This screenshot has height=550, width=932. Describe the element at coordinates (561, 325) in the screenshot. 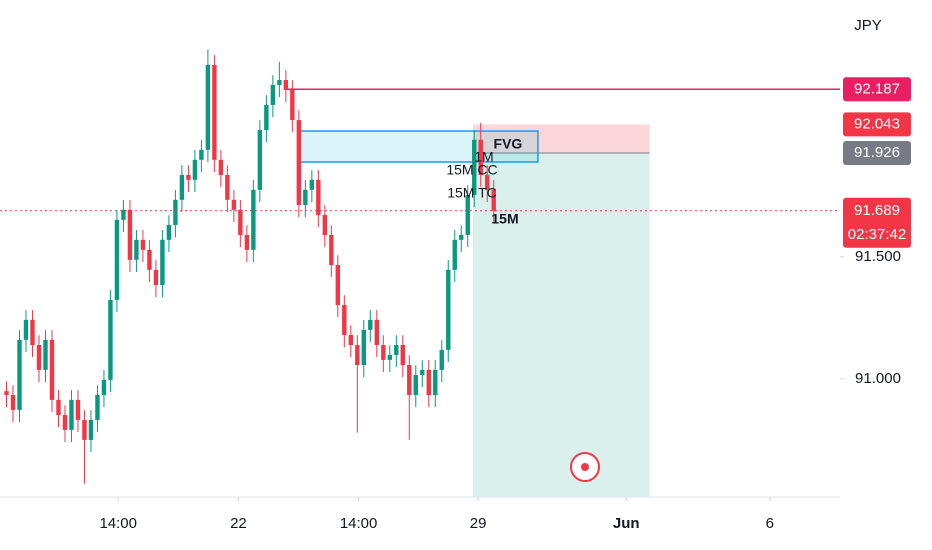

I see `target-zone` at that location.